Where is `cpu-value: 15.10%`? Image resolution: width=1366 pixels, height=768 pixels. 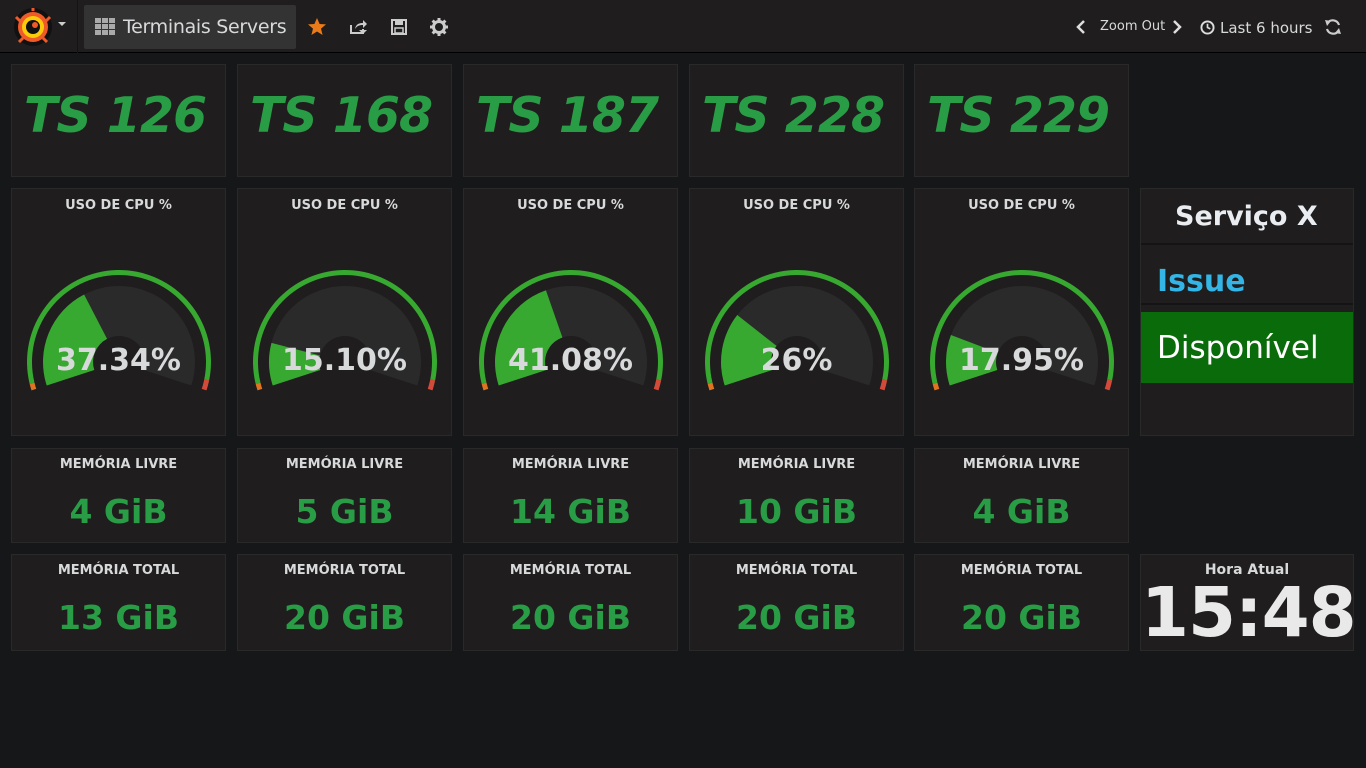
cpu-value: 15.10% is located at coordinates (344, 360).